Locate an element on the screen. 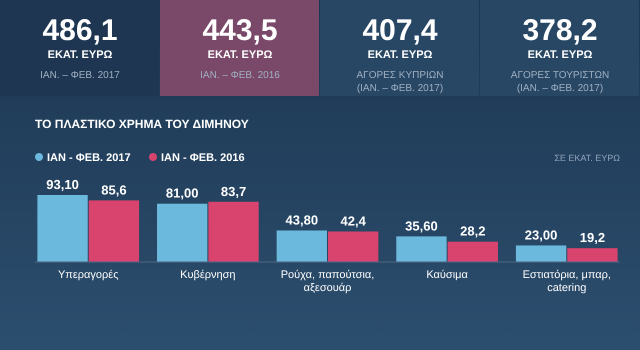 The width and height of the screenshot is (640, 350). text: ΙΑΝ. – ΦΕΒ. 2017 is located at coordinates (80, 75).